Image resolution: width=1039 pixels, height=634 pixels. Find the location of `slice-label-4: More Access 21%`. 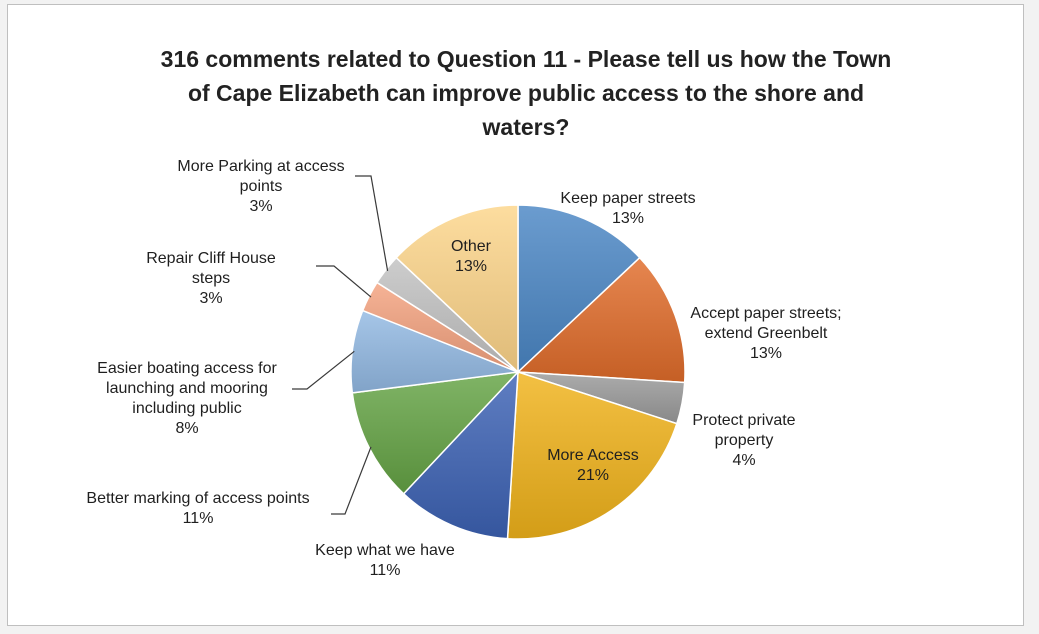

slice-label-4: More Access 21% is located at coordinates (593, 465).